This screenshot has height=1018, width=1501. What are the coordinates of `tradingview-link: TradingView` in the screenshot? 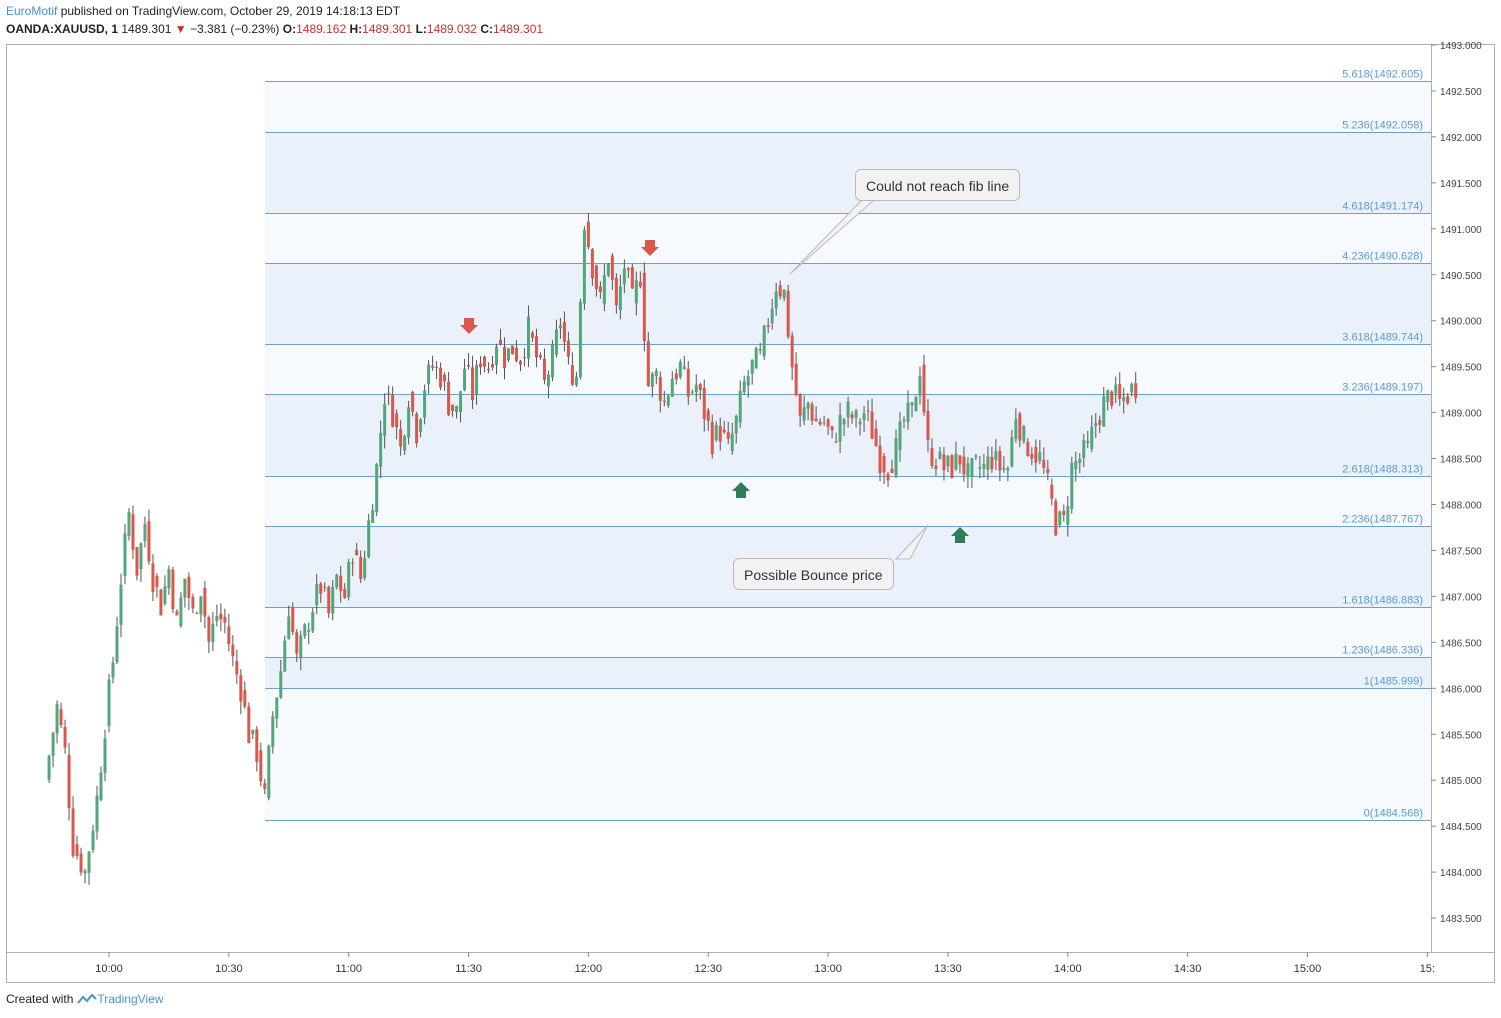 It's located at (130, 999).